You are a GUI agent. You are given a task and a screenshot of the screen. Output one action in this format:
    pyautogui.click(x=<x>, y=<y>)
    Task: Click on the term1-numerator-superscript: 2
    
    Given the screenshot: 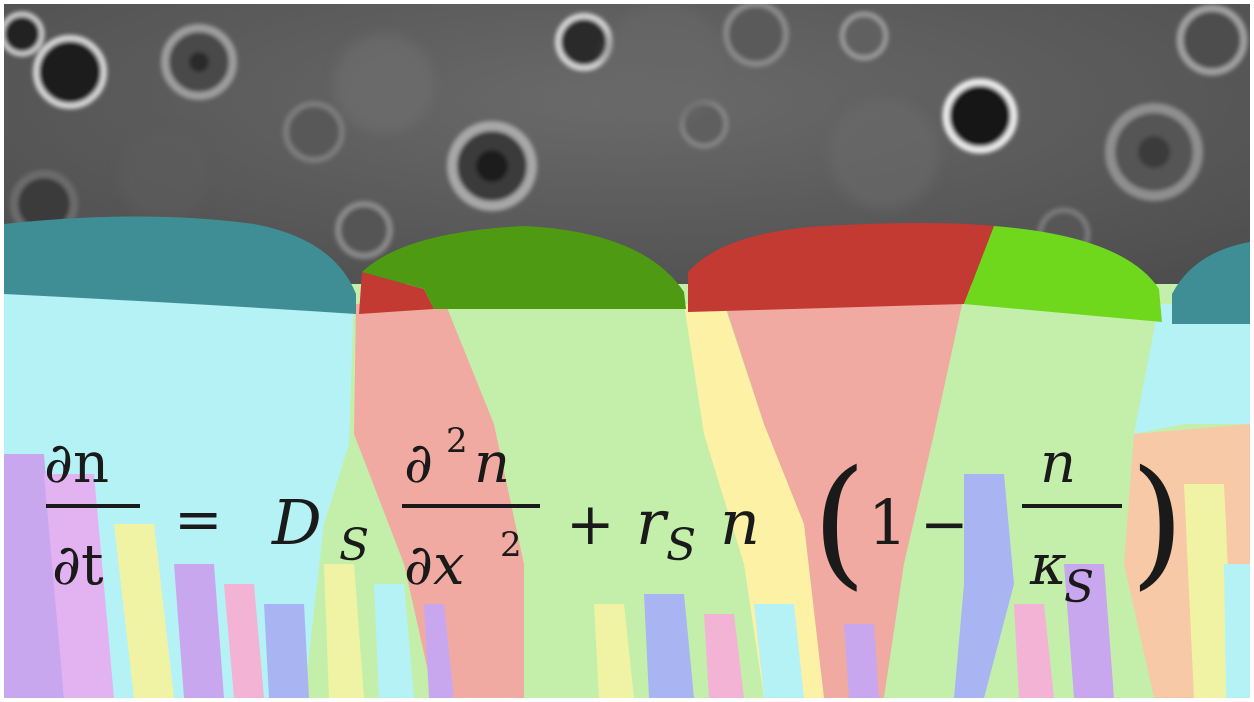 What is the action you would take?
    pyautogui.click(x=457, y=441)
    